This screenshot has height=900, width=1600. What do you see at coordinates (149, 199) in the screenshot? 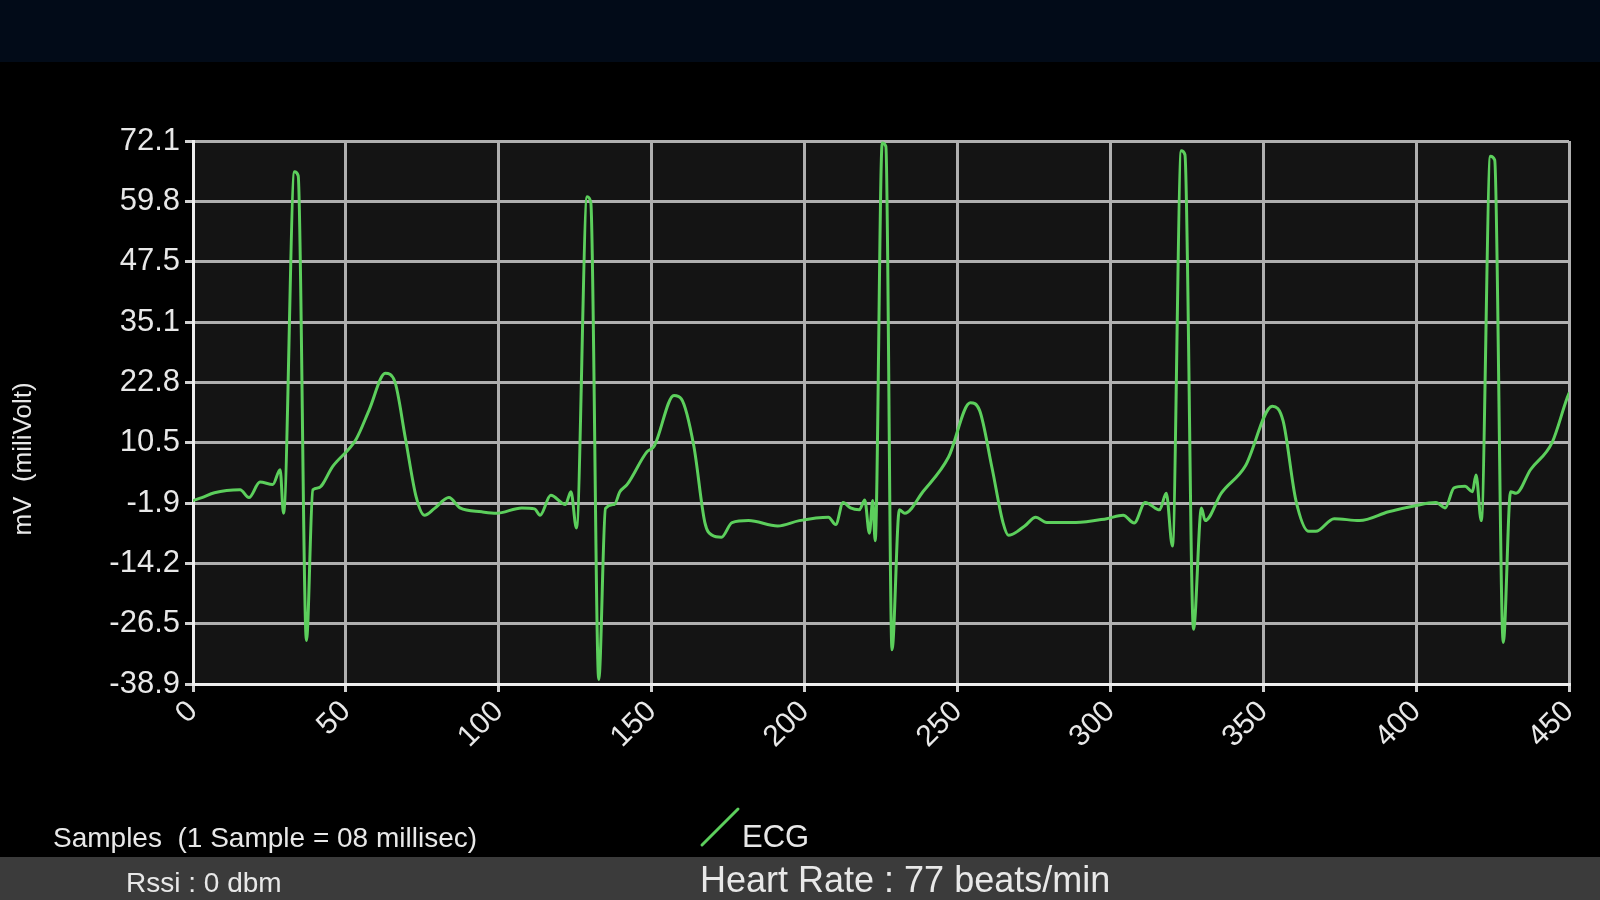
I see `y-tick-label: 59.8` at bounding box center [149, 199].